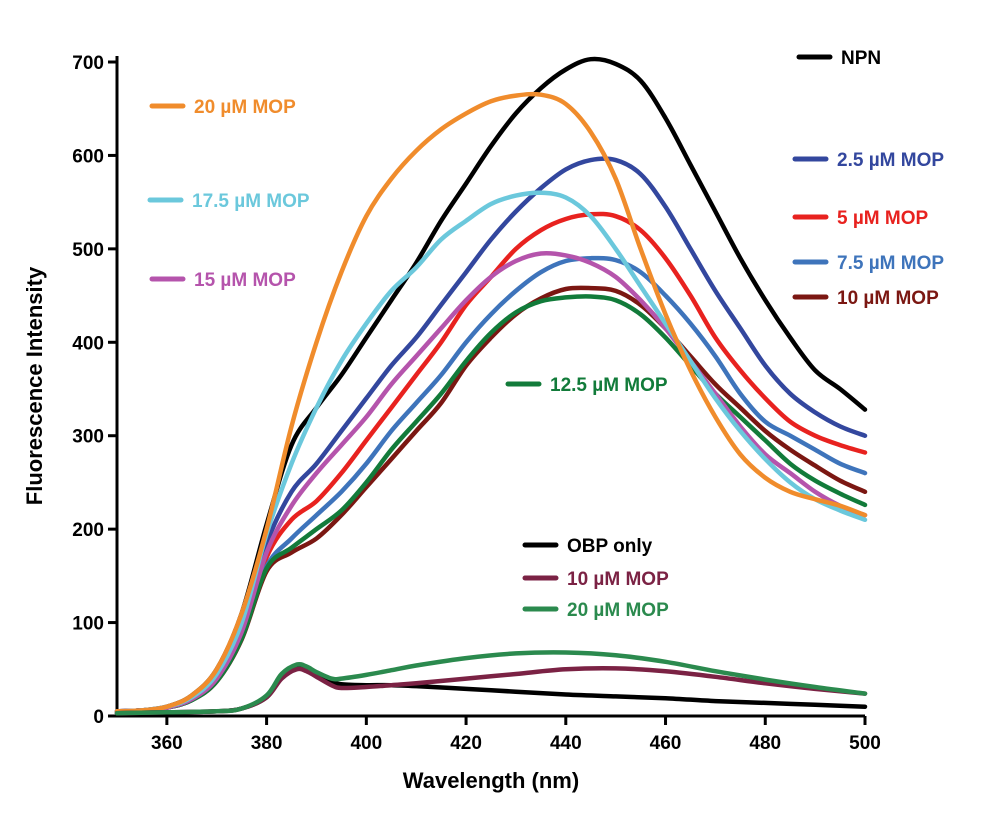 The image size is (1000, 833). What do you see at coordinates (883, 218) in the screenshot?
I see `legend-label: 5 µM MOP` at bounding box center [883, 218].